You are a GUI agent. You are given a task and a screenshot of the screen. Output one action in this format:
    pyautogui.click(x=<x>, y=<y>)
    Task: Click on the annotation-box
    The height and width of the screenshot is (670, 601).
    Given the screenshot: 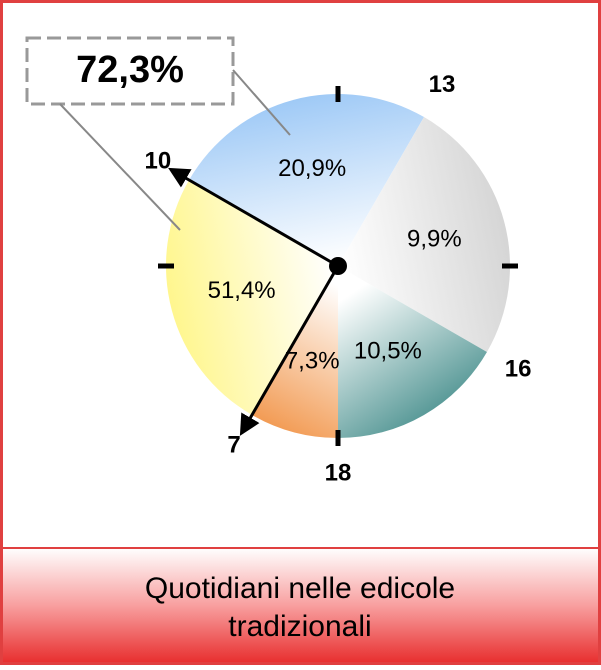 What is the action you would take?
    pyautogui.click(x=130, y=71)
    